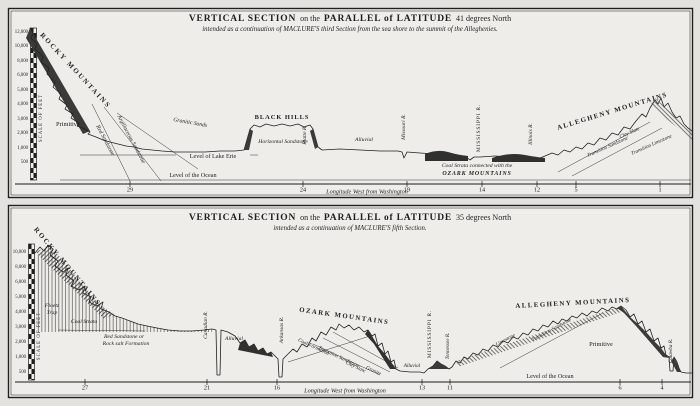 The height and width of the screenshot is (406, 700). Describe the element at coordinates (538, 336) in the screenshot. I see `allegheny-slope-shading` at that location.